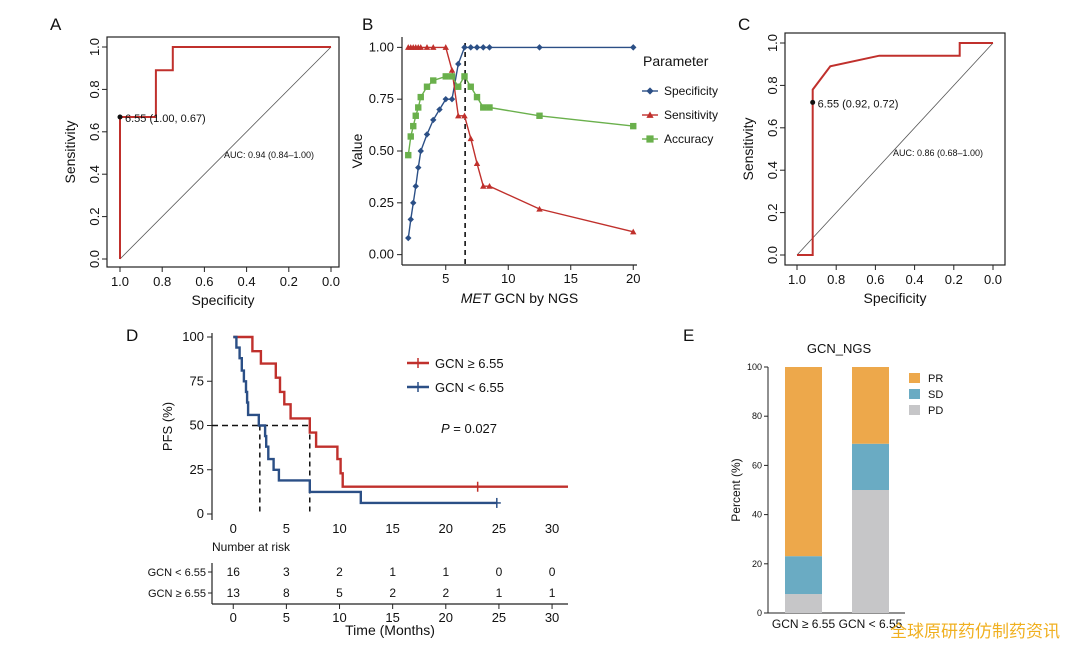 This screenshot has width=1080, height=650. I want to click on e-legend-pd-label: PD, so click(935, 411).